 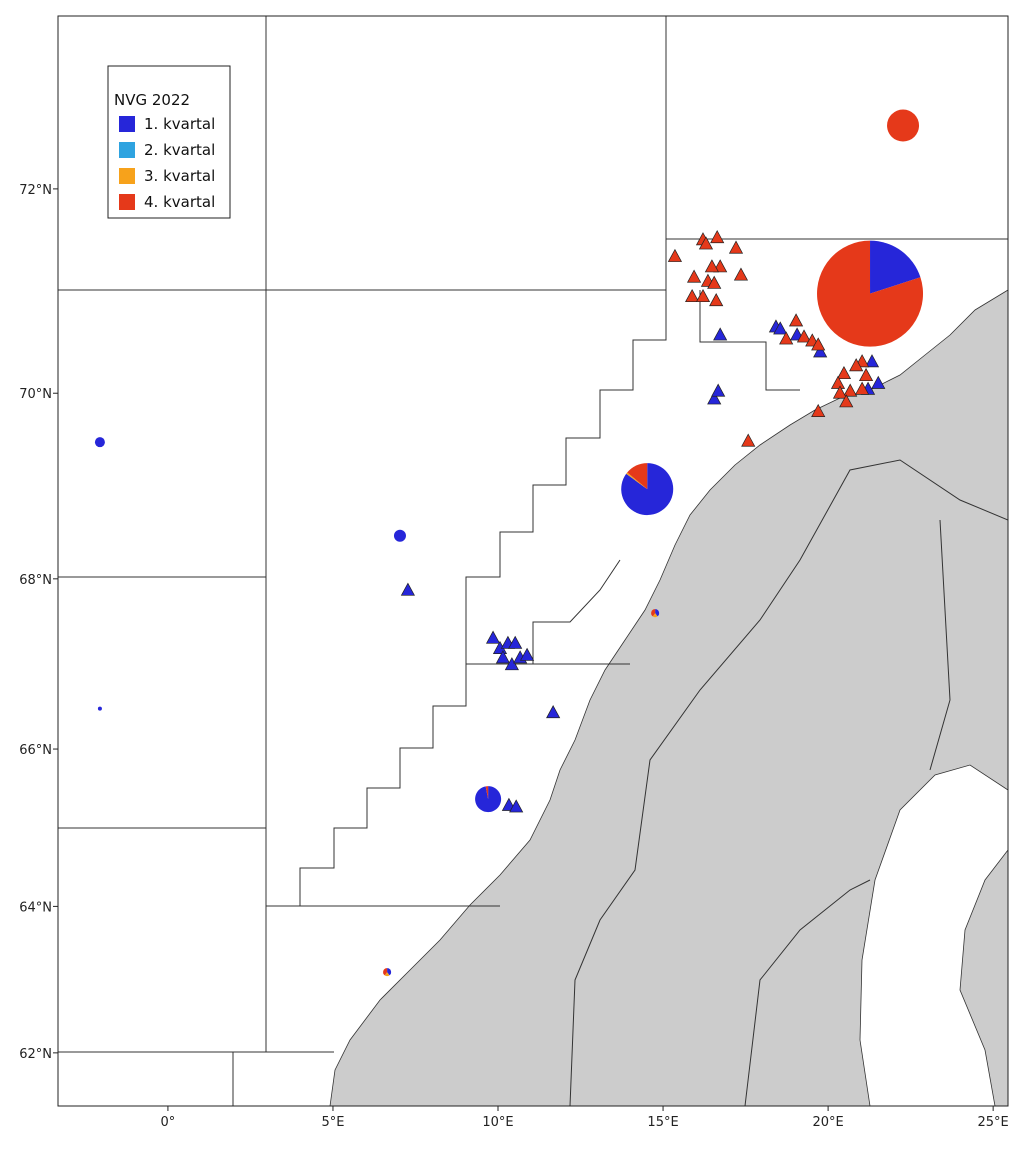 What do you see at coordinates (152, 100) in the screenshot?
I see `legend-title: NVG 2022` at bounding box center [152, 100].